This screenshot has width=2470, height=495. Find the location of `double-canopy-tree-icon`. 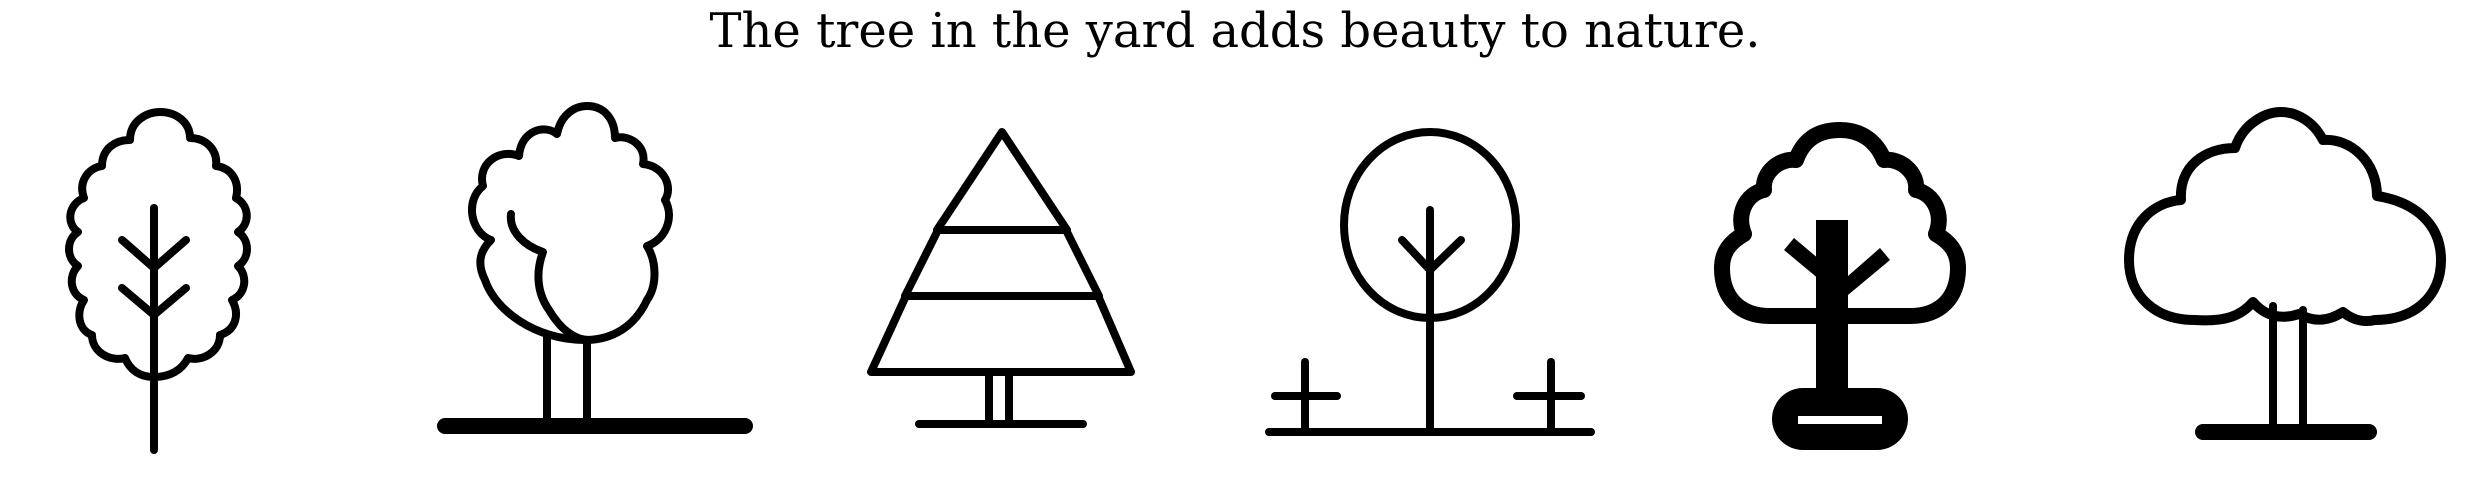

double-canopy-tree-icon is located at coordinates (590, 275).